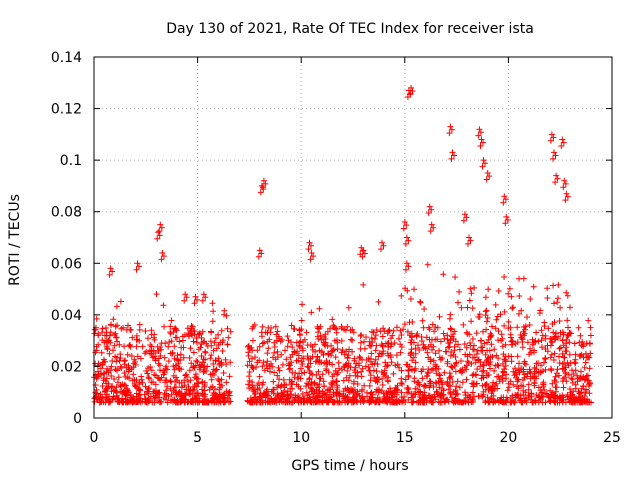  I want to click on x-tick-label: 10, so click(301, 438).